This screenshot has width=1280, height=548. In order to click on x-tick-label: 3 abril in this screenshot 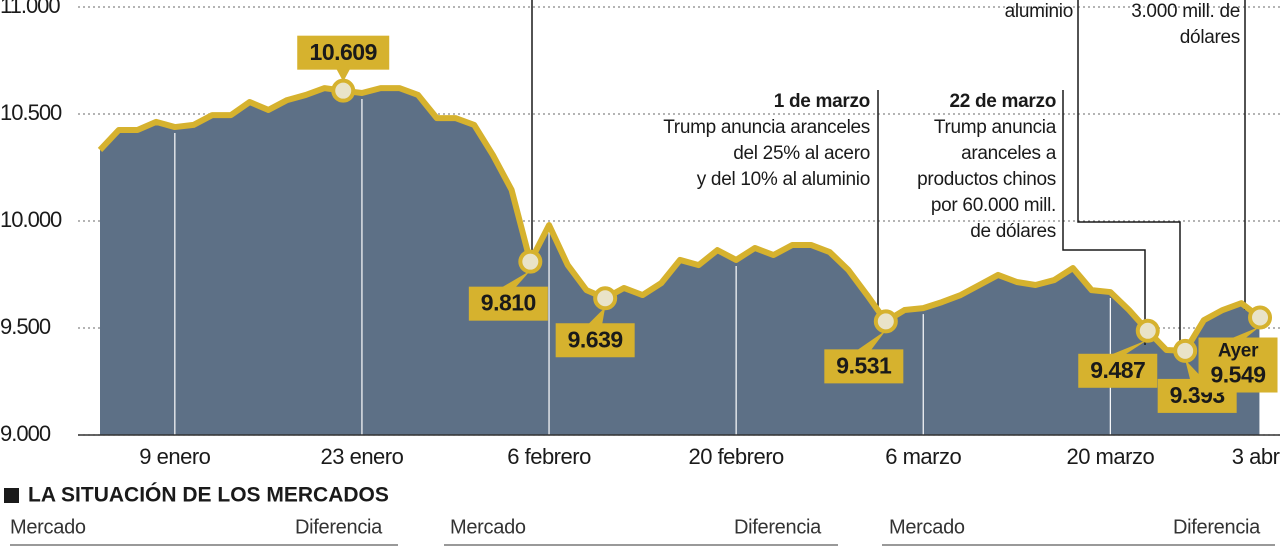, I will do `click(1256, 456)`.